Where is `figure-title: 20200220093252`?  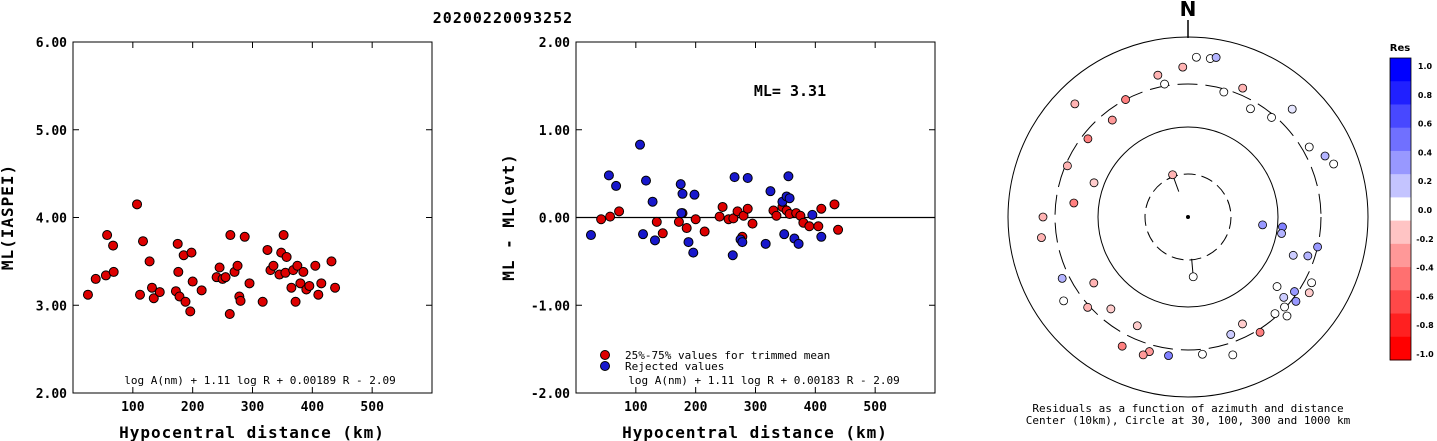
figure-title: 20200220093252 is located at coordinates (503, 18).